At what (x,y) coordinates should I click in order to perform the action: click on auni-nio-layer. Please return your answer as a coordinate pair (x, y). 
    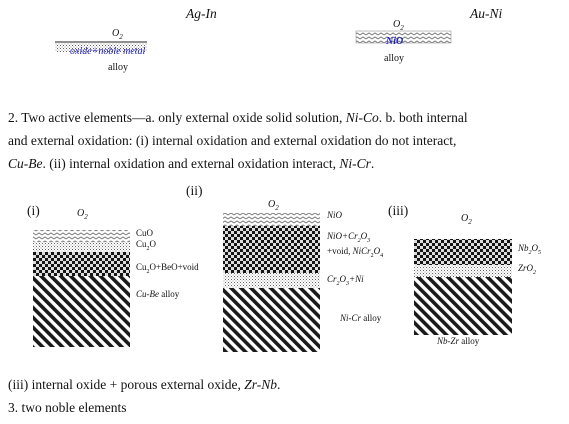
    Looking at the image, I should click on (403, 37).